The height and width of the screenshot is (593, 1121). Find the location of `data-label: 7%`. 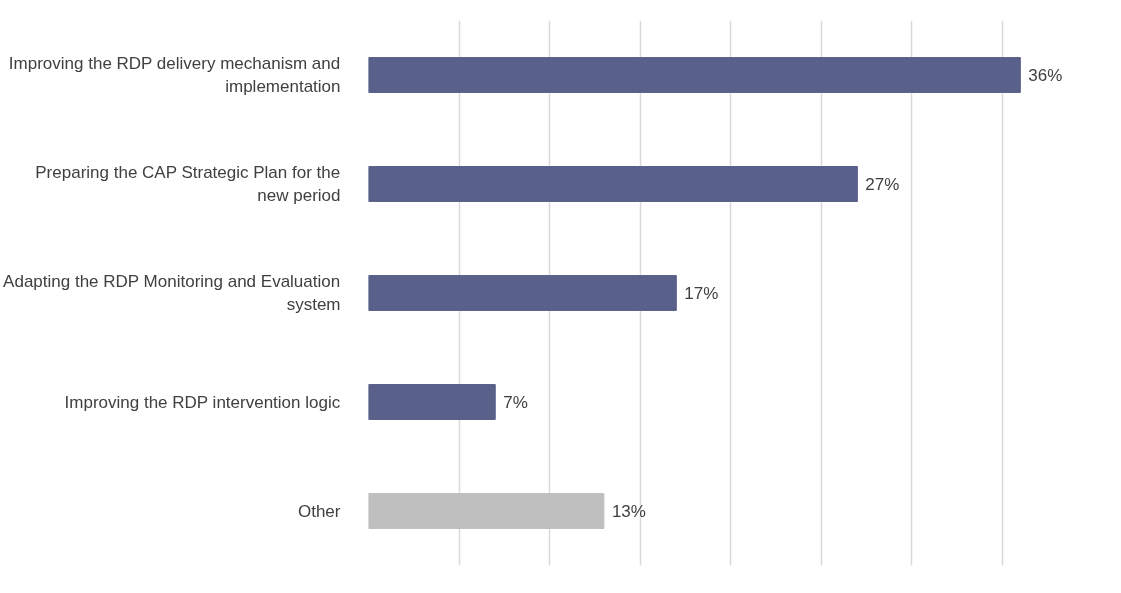

data-label: 7% is located at coordinates (515, 402).